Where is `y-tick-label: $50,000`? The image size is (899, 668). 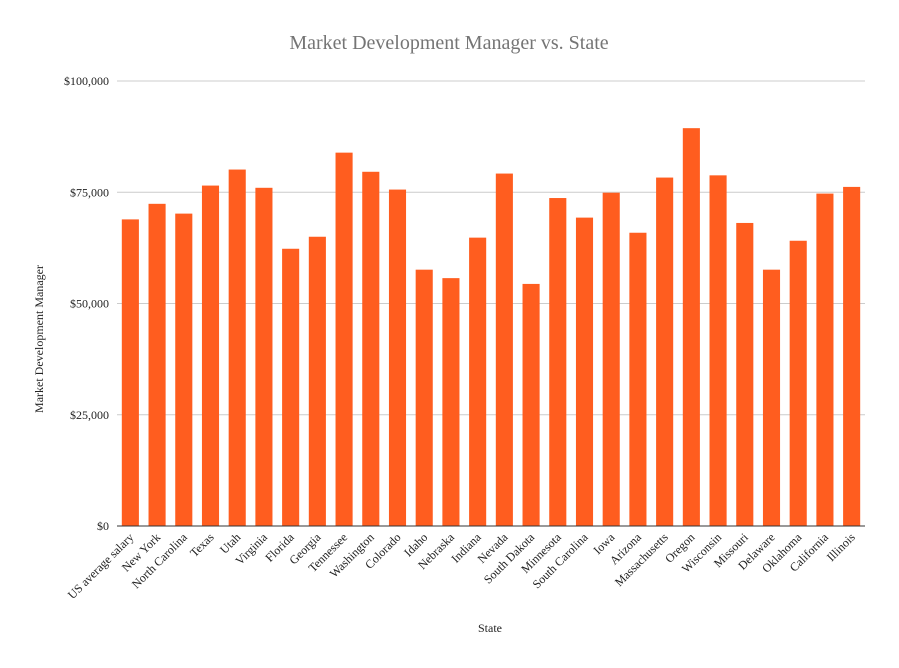 y-tick-label: $50,000 is located at coordinates (89, 304).